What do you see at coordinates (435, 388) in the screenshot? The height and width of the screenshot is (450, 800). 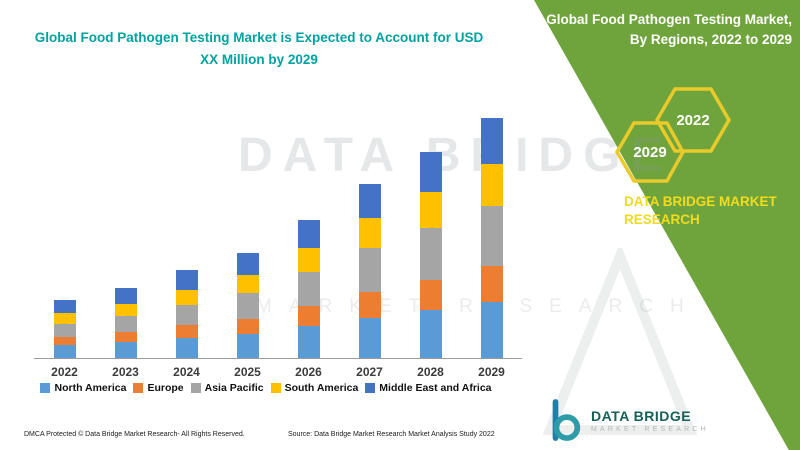 I see `legend-label: Middle East and Africa` at bounding box center [435, 388].